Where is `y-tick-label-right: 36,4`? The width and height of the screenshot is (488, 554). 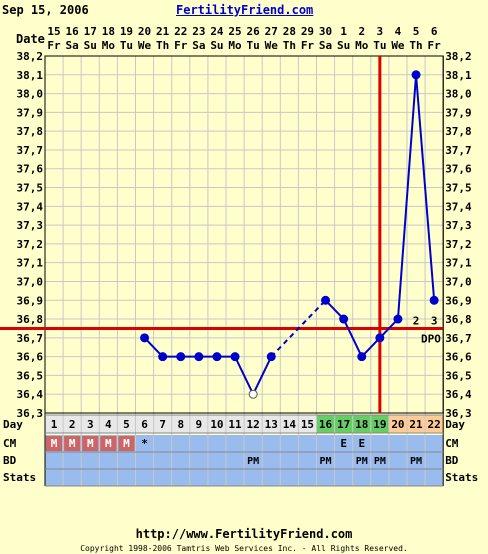
y-tick-label-right: 36,4 is located at coordinates (458, 394).